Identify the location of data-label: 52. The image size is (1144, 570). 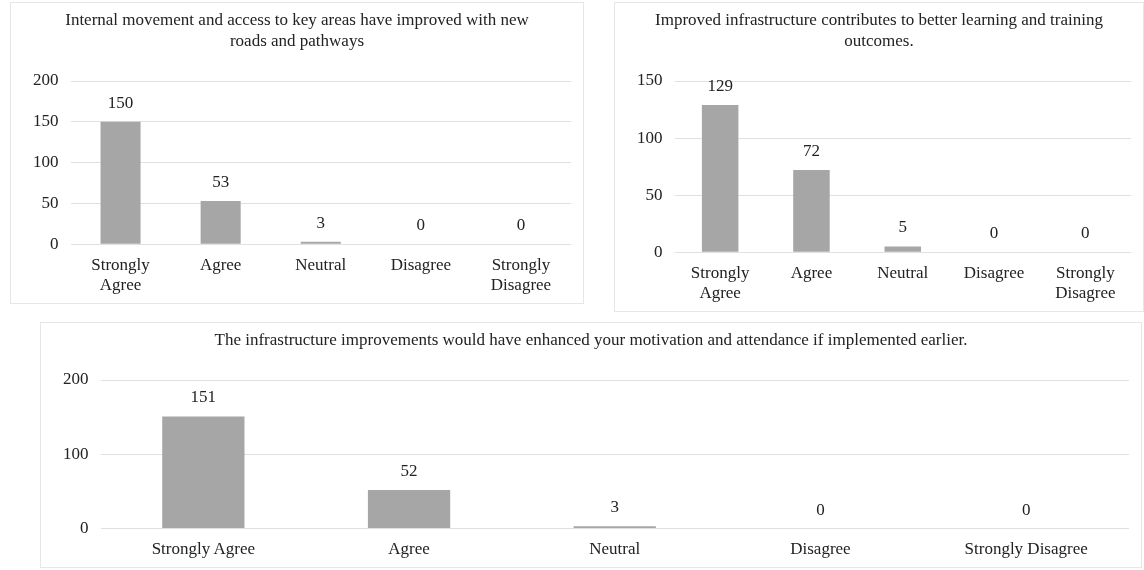
(409, 470).